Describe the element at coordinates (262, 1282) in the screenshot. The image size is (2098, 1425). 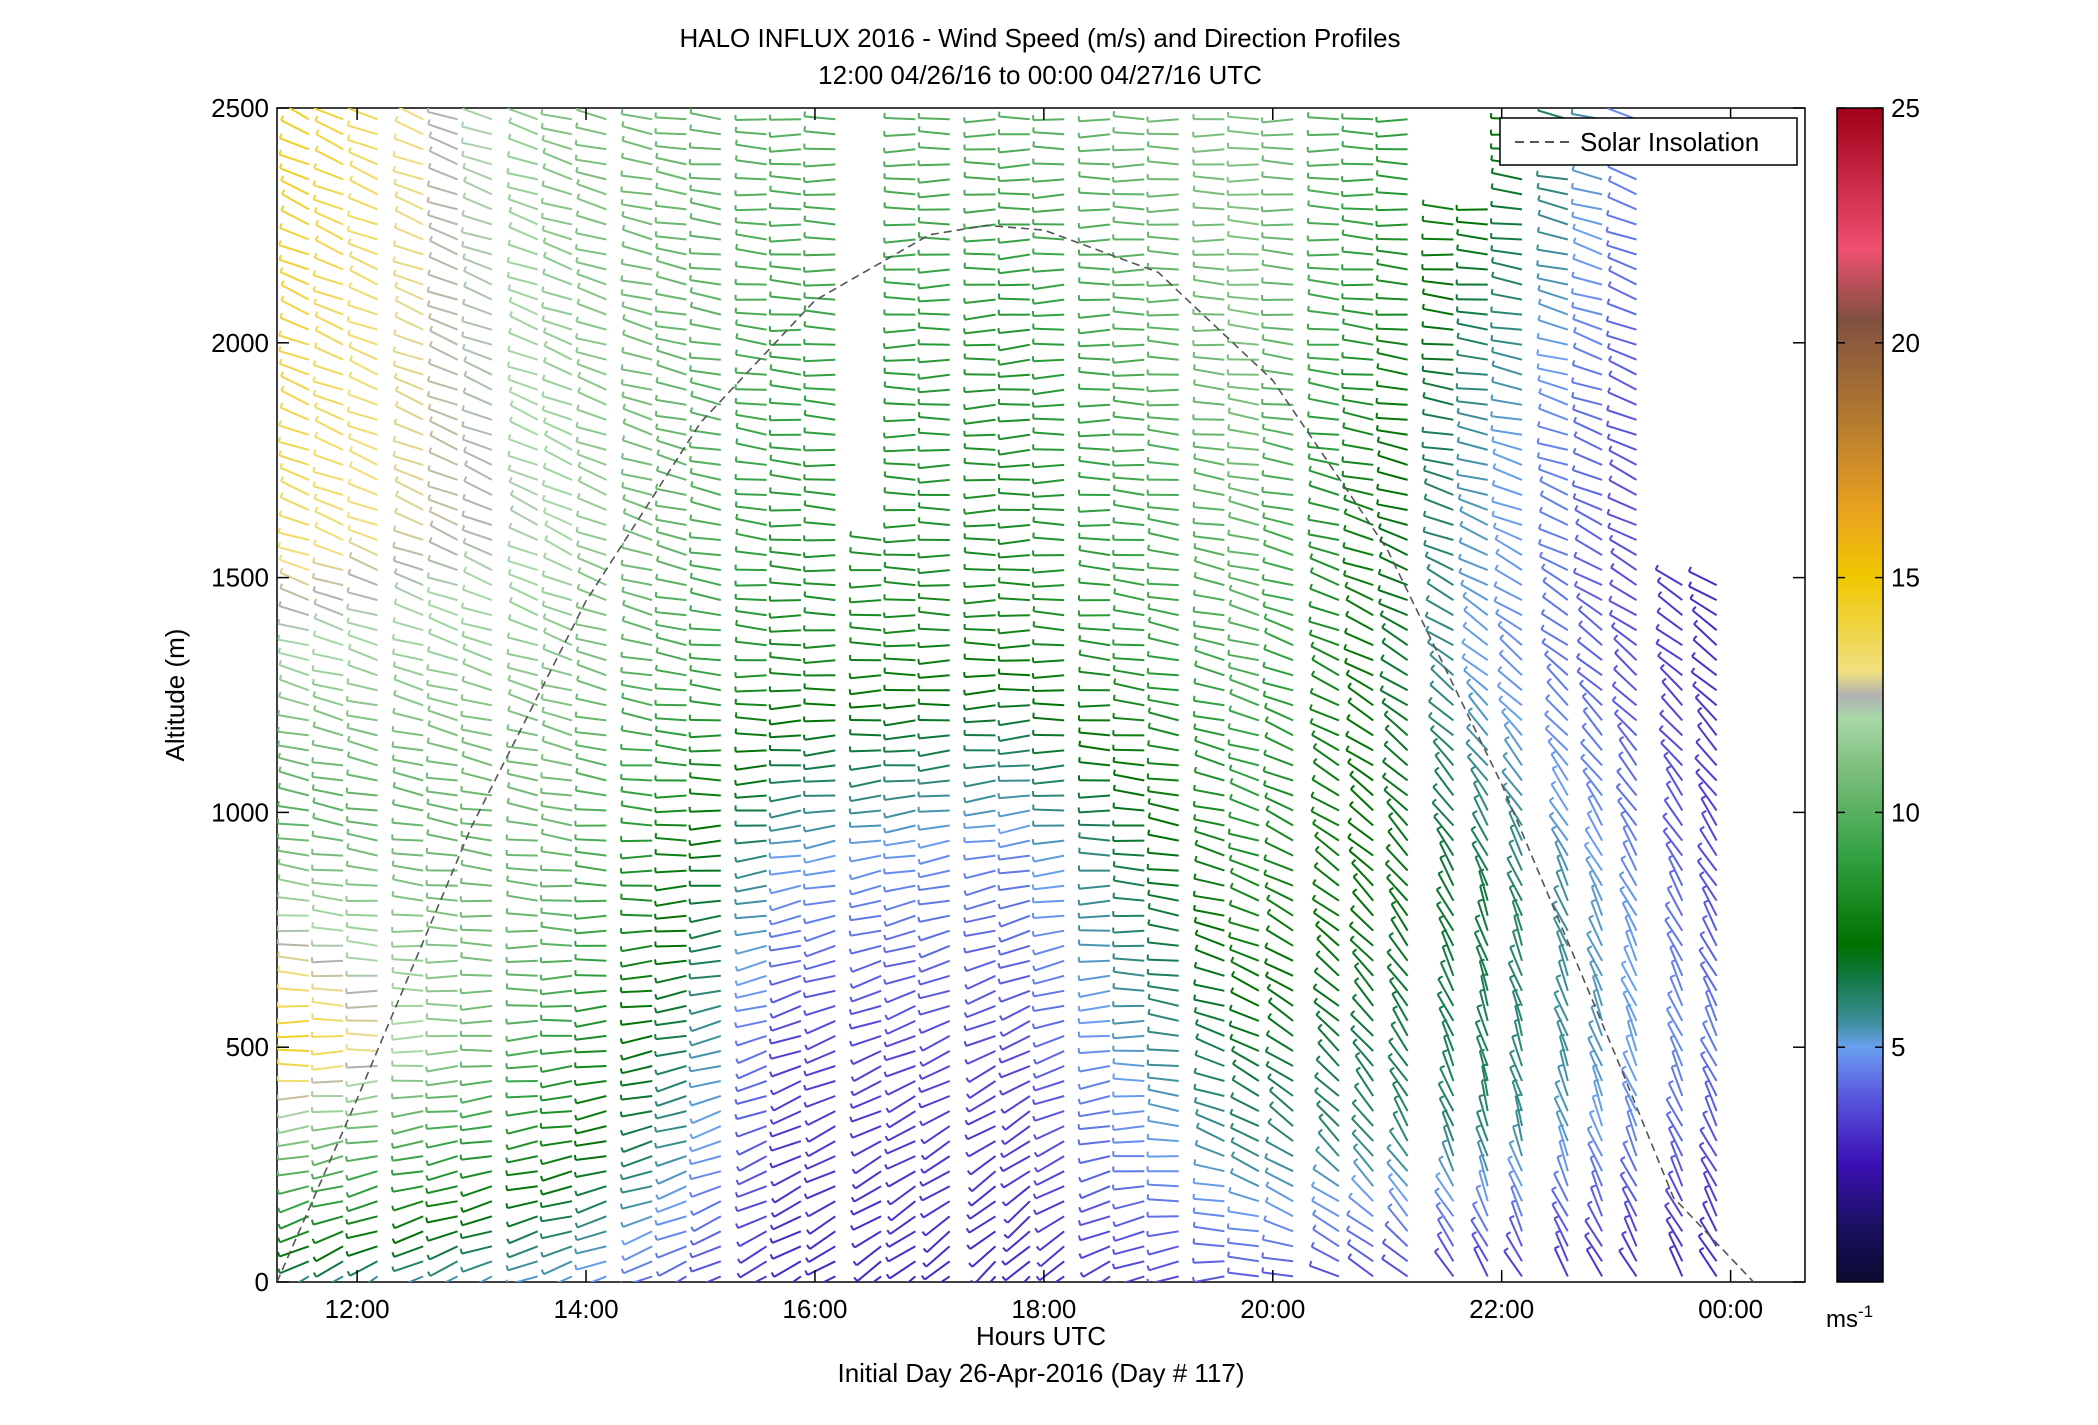
I see `y-tick-label: 0` at that location.